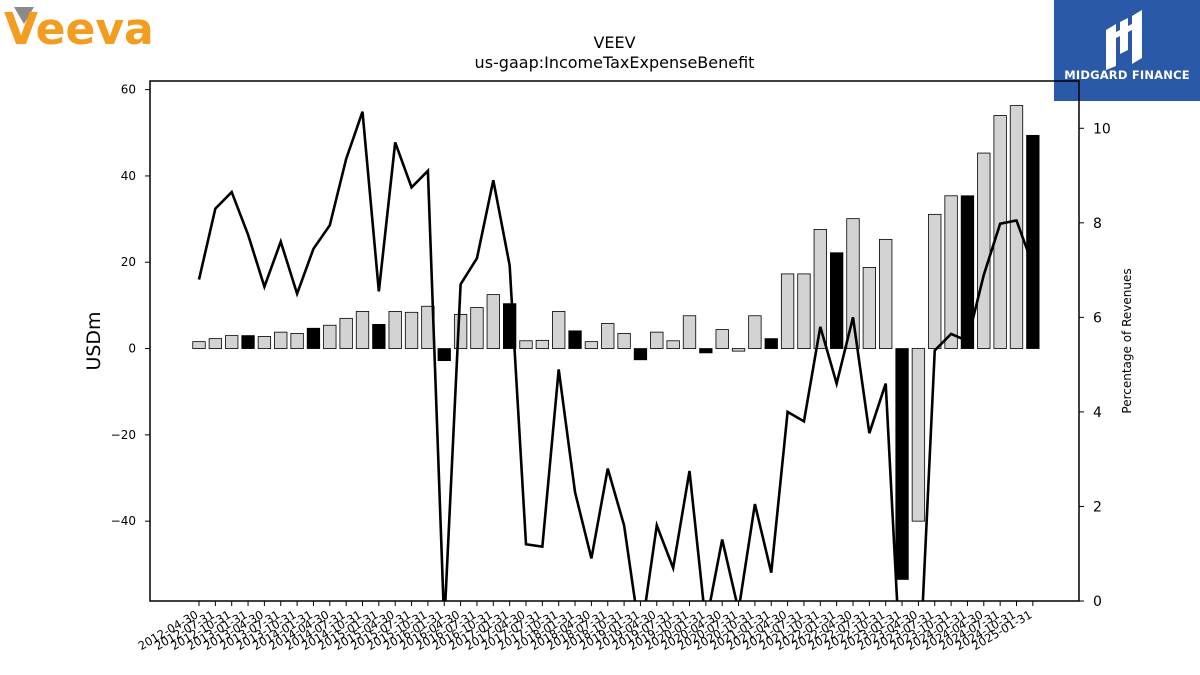 This screenshot has height=675, width=1200. What do you see at coordinates (1097, 507) in the screenshot?
I see `y2-tick-label: 2` at bounding box center [1097, 507].